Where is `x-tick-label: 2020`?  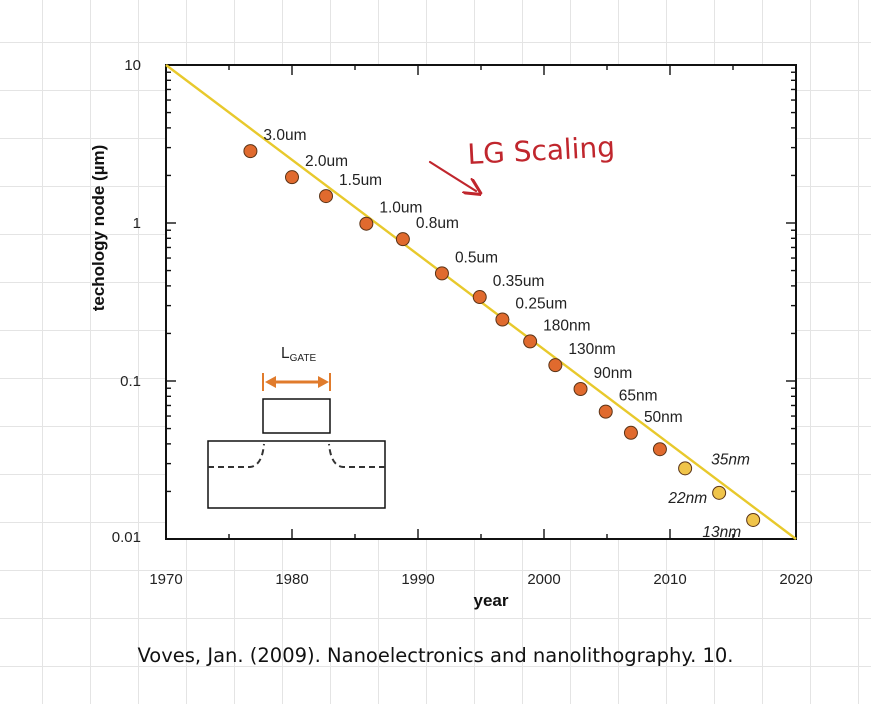 x-tick-label: 2020 is located at coordinates (795, 579).